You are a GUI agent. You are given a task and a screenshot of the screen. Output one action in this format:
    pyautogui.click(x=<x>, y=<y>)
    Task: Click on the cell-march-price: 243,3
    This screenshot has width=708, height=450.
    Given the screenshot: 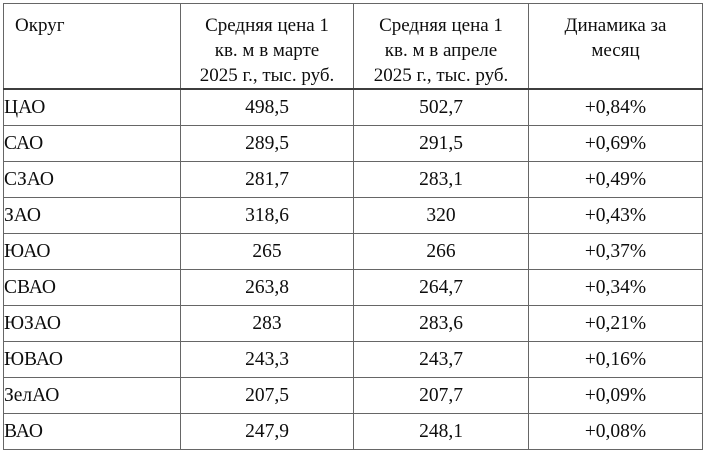 What is the action you would take?
    pyautogui.click(x=267, y=359)
    